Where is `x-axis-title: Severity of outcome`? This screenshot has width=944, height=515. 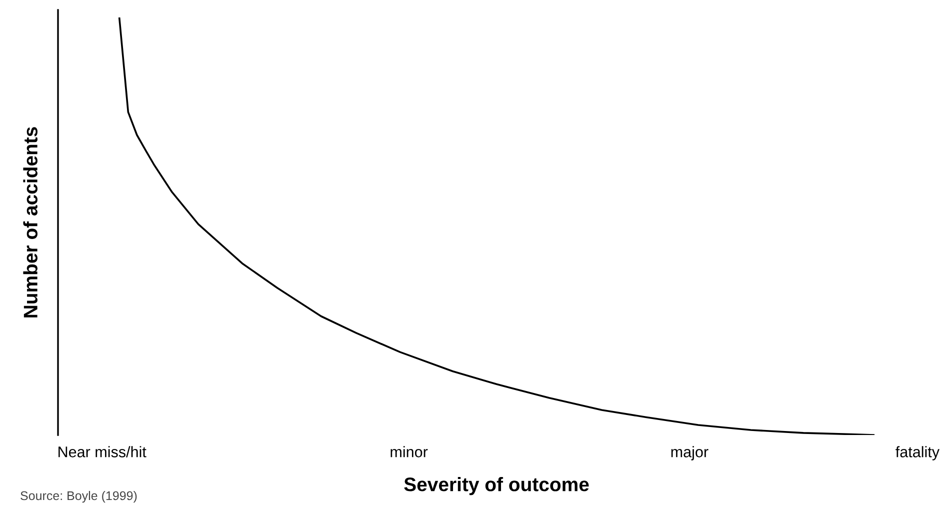
x-axis-title: Severity of outcome is located at coordinates (496, 486).